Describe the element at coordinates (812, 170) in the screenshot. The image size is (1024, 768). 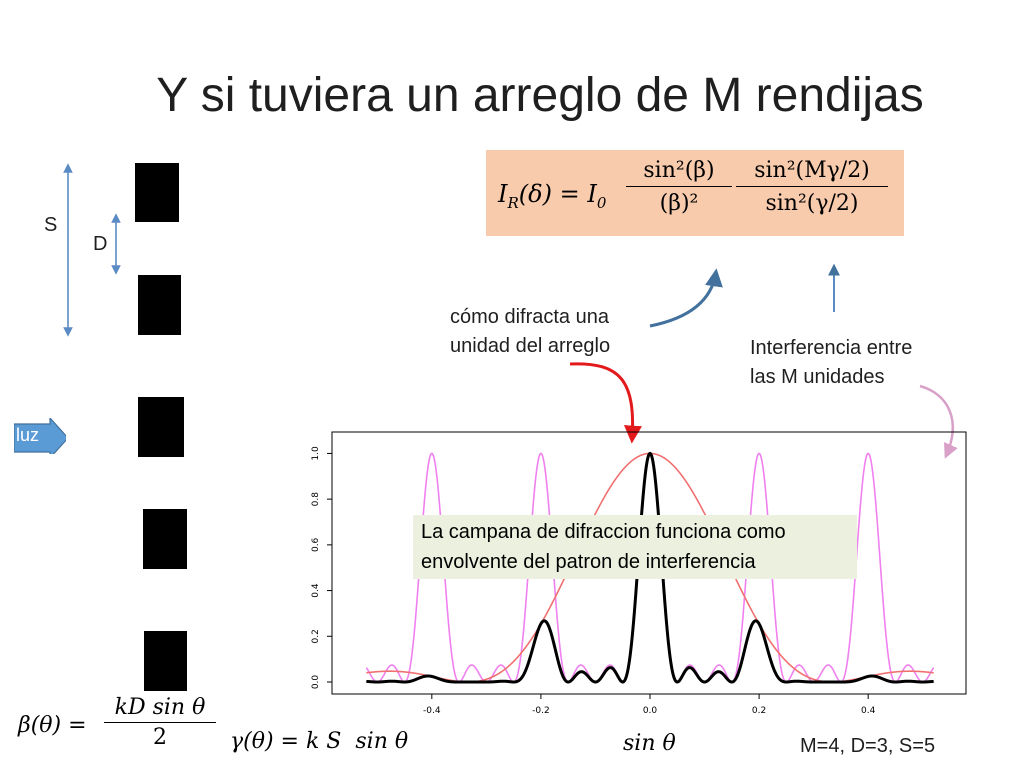
I see `fraction-2-num: sin²(Mγ/2)` at that location.